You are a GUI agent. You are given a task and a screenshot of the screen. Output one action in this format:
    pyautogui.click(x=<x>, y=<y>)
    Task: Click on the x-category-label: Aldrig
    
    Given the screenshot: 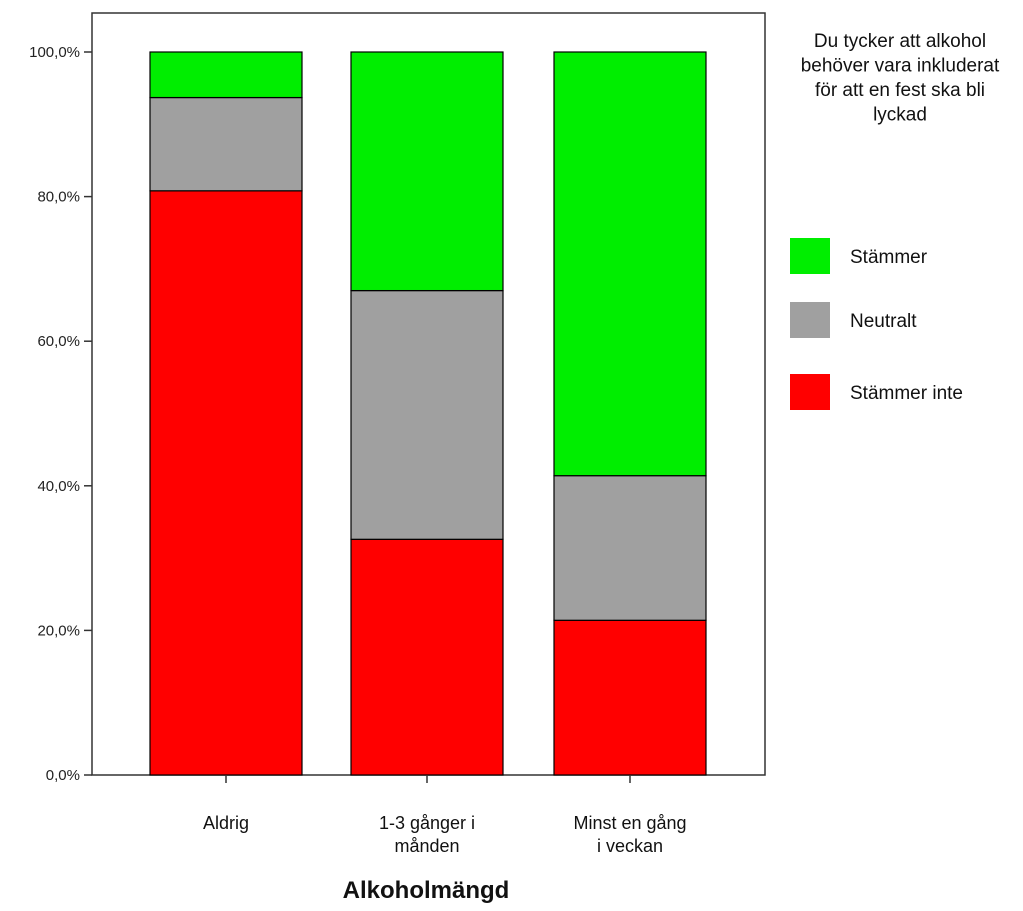 What is the action you would take?
    pyautogui.click(x=226, y=823)
    